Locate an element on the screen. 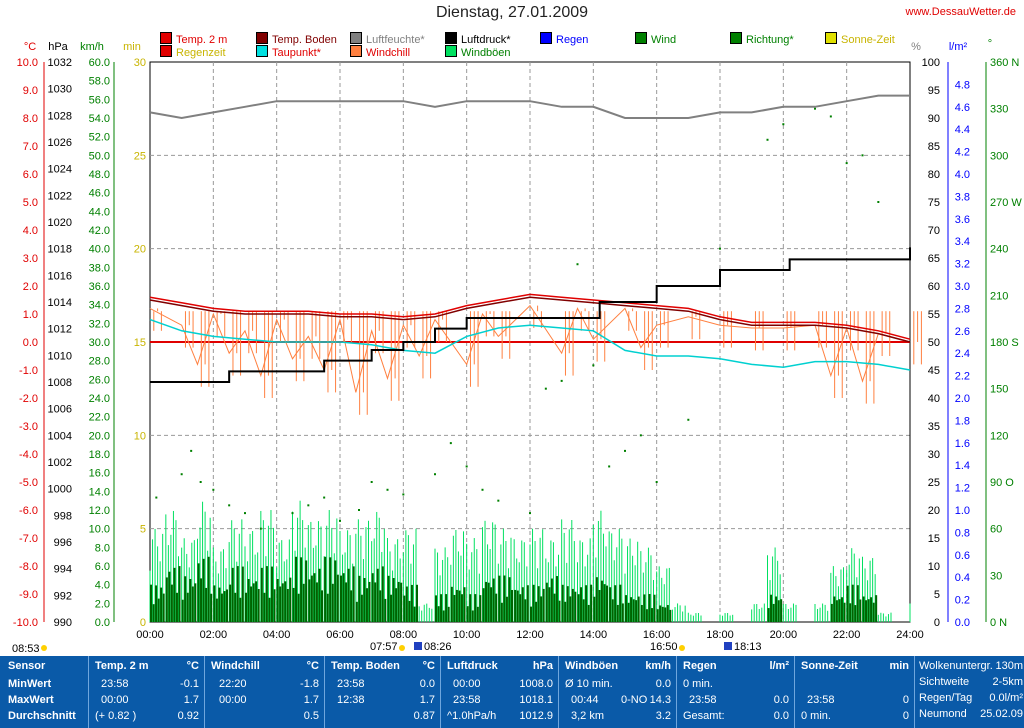 This screenshot has width=1024, height=728. stats-druck-avg-val: 1012.9 is located at coordinates (536, 716).